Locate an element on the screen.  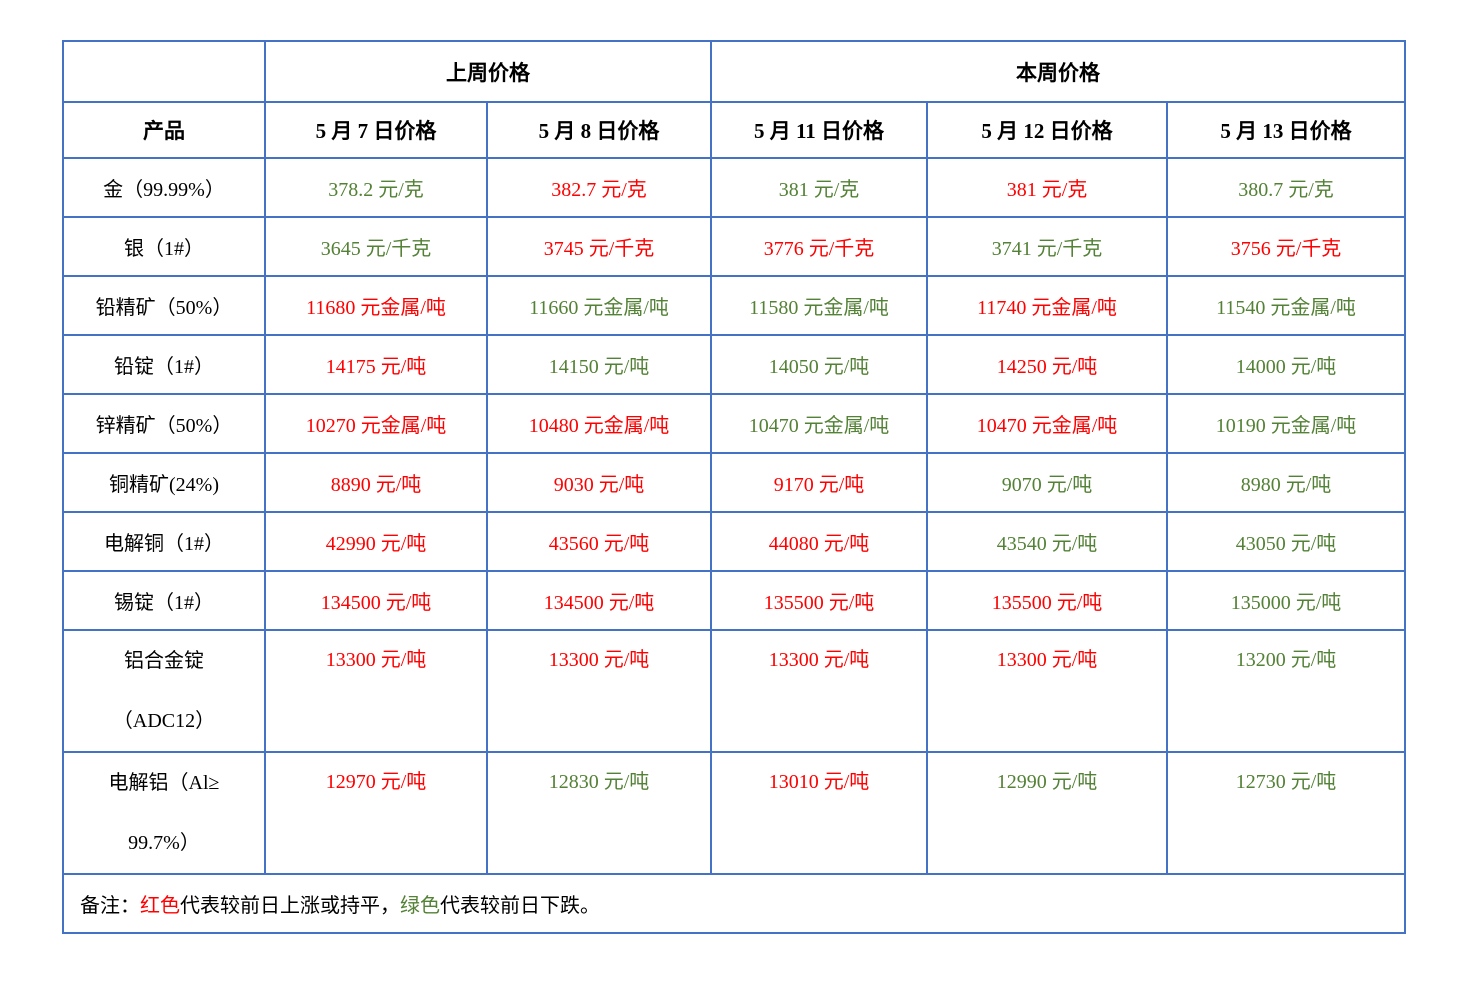
product-name: 铅锭（1#） is located at coordinates (164, 367).